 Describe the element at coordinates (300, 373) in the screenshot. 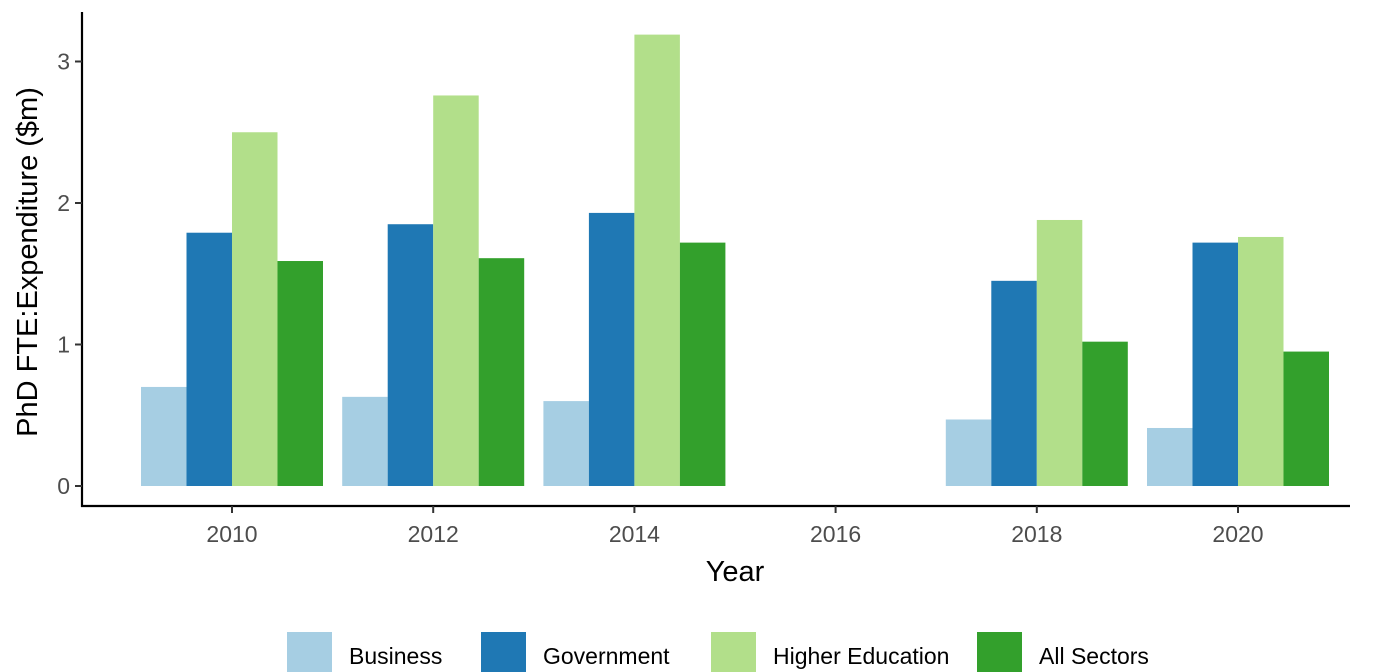

I see `bar-all-sectors-2010` at that location.